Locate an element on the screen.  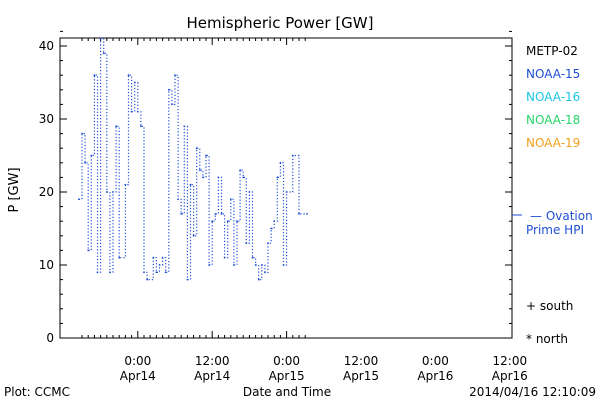
legend-ovation-line2: Prime HPI is located at coordinates (555, 230).